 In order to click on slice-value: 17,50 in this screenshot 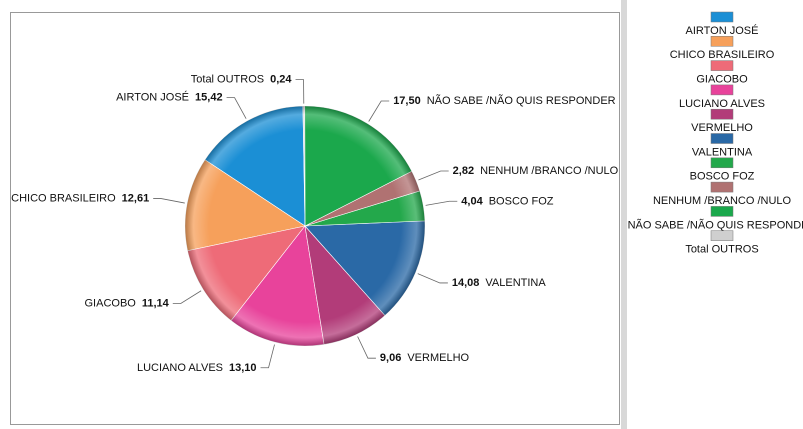, I will do `click(407, 101)`.